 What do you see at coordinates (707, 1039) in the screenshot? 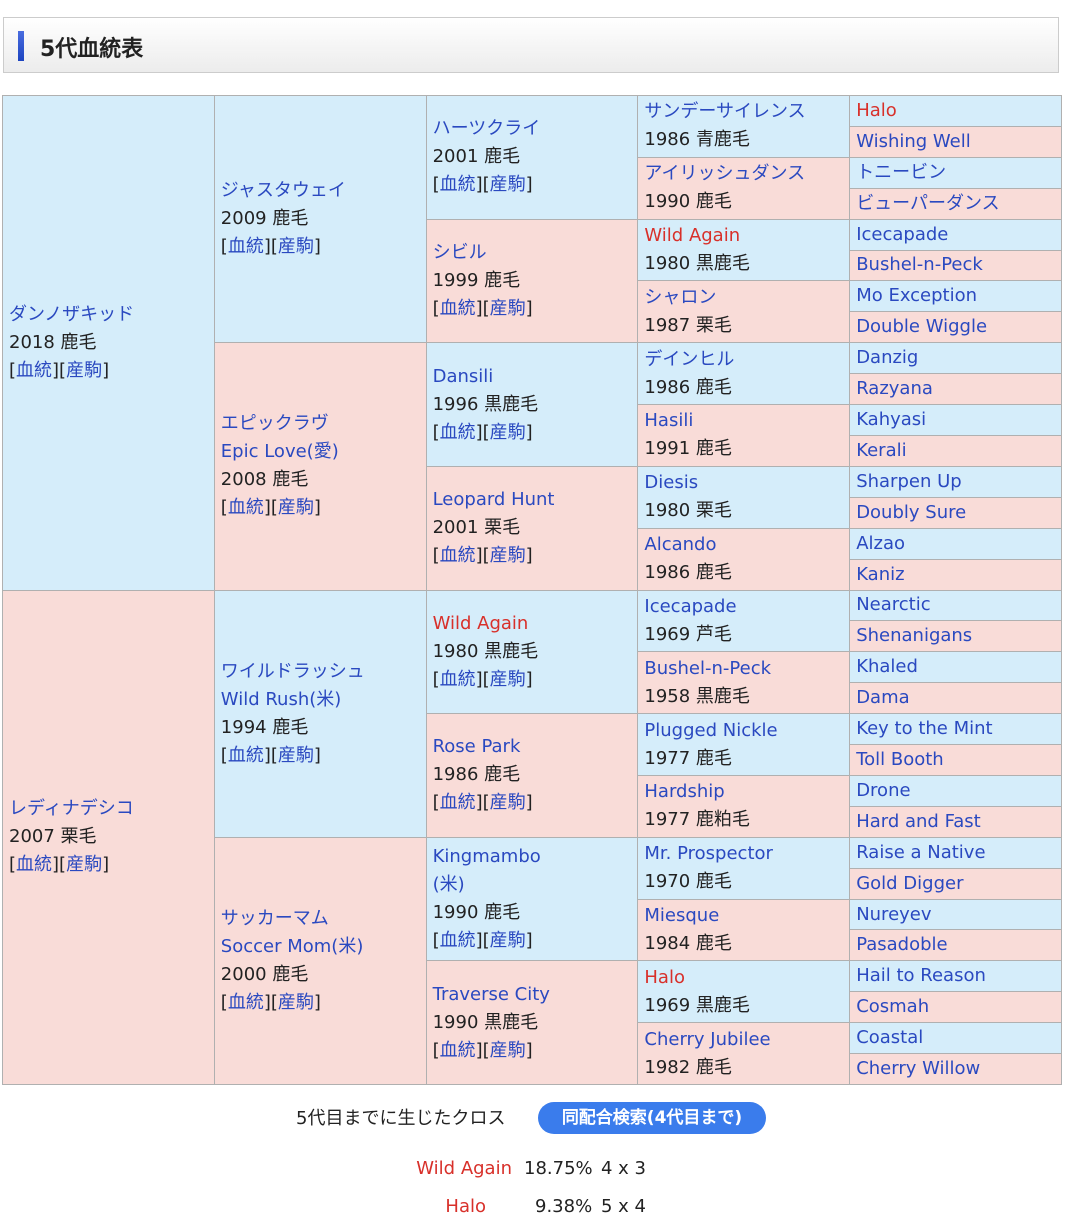
I see `horse-name-link: Cherry Jubilee` at bounding box center [707, 1039].